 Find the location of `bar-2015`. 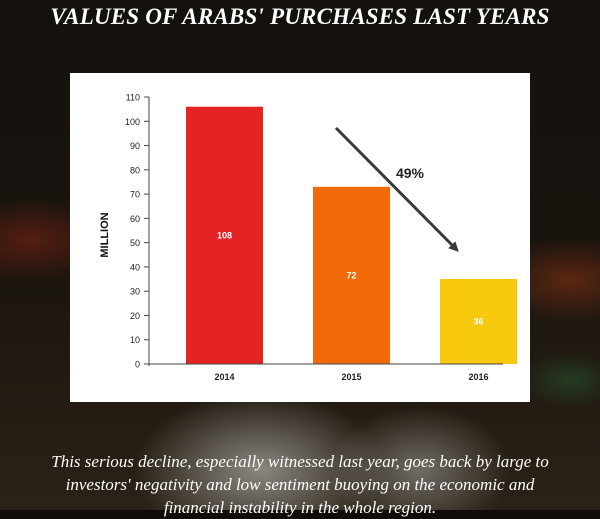

bar-2015 is located at coordinates (351, 275).